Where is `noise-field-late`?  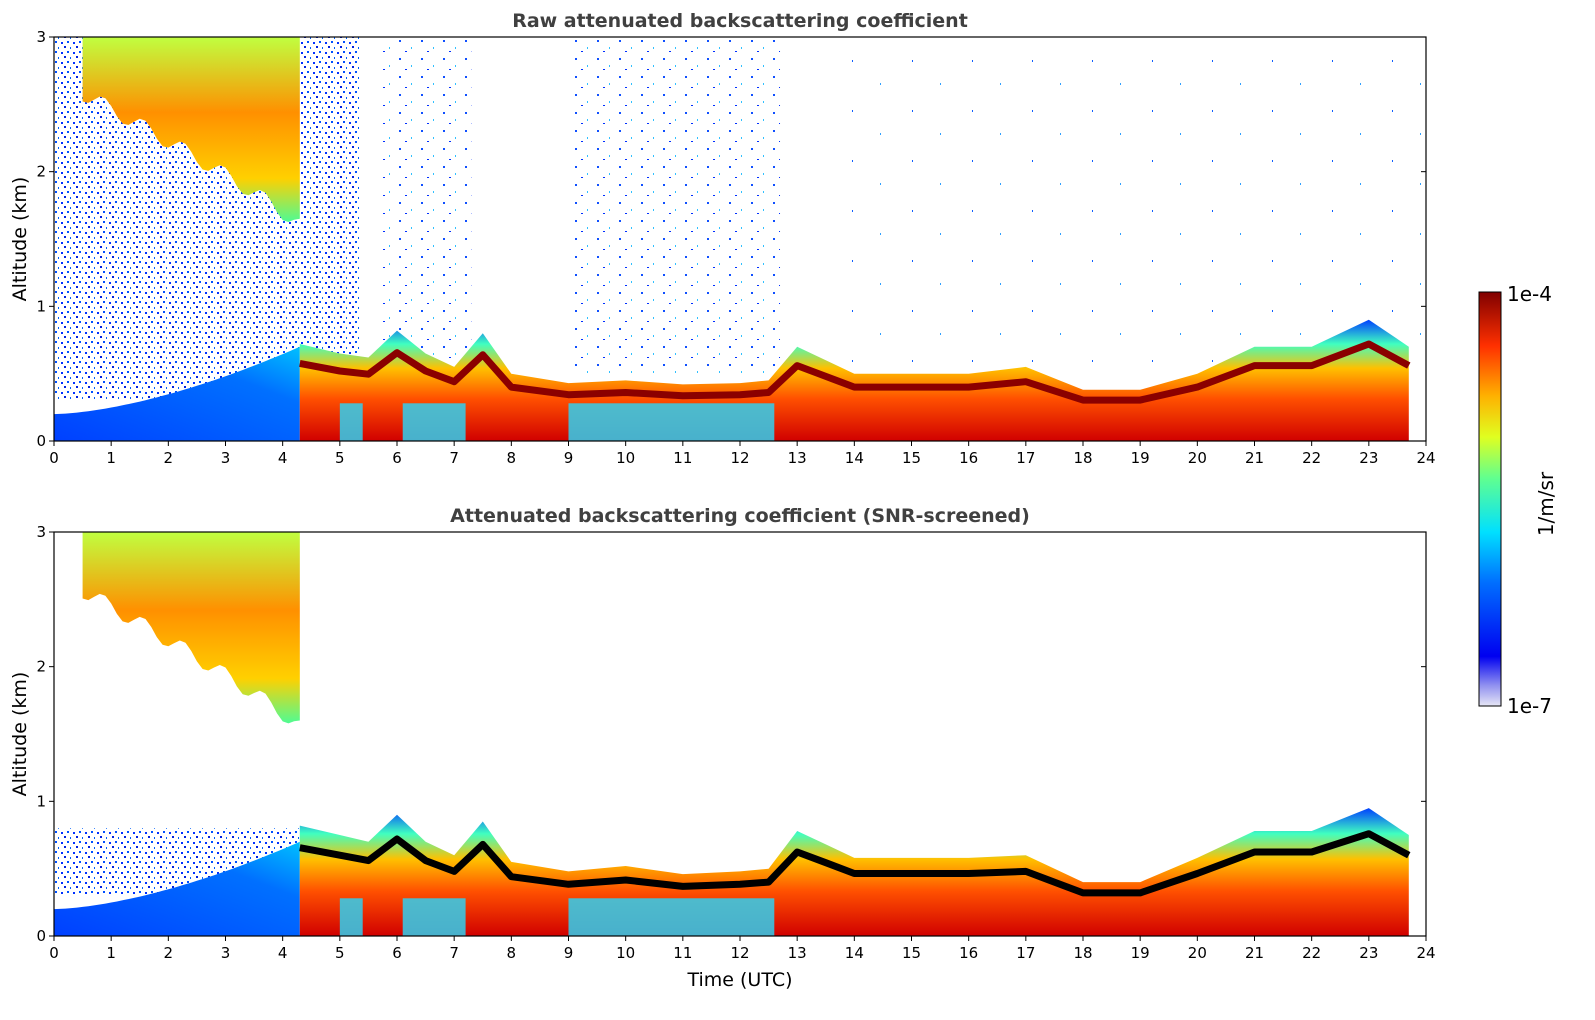
noise-field-late is located at coordinates (1125, 205).